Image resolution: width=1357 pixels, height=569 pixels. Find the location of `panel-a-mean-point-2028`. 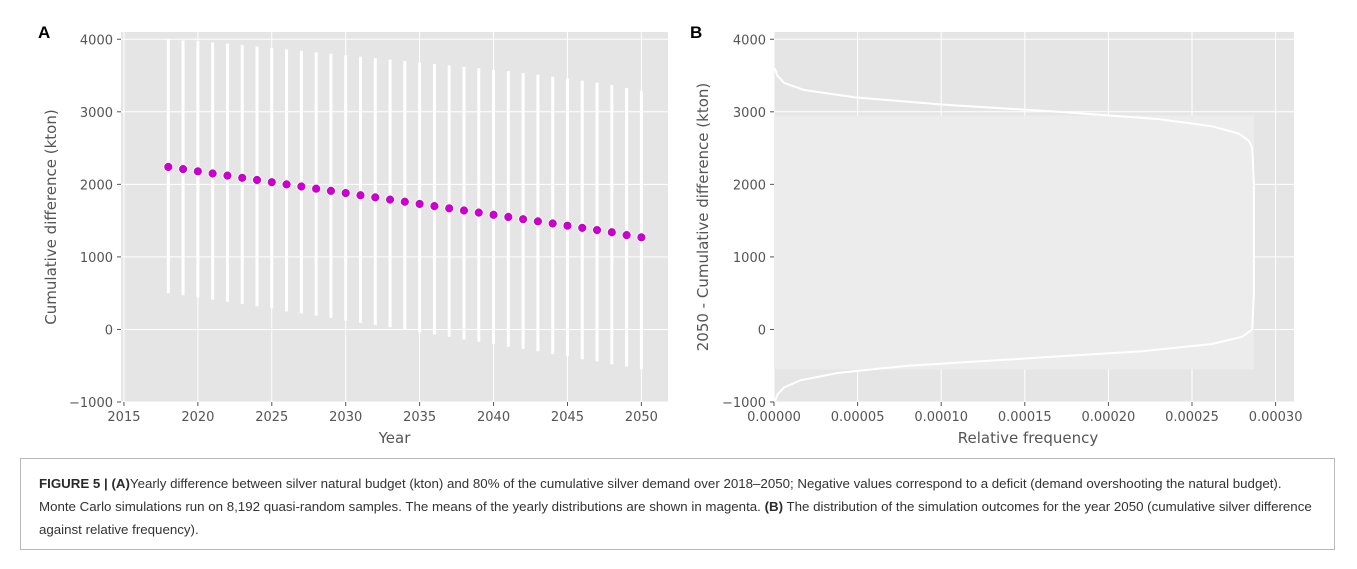

panel-a-mean-point-2028 is located at coordinates (316, 188).